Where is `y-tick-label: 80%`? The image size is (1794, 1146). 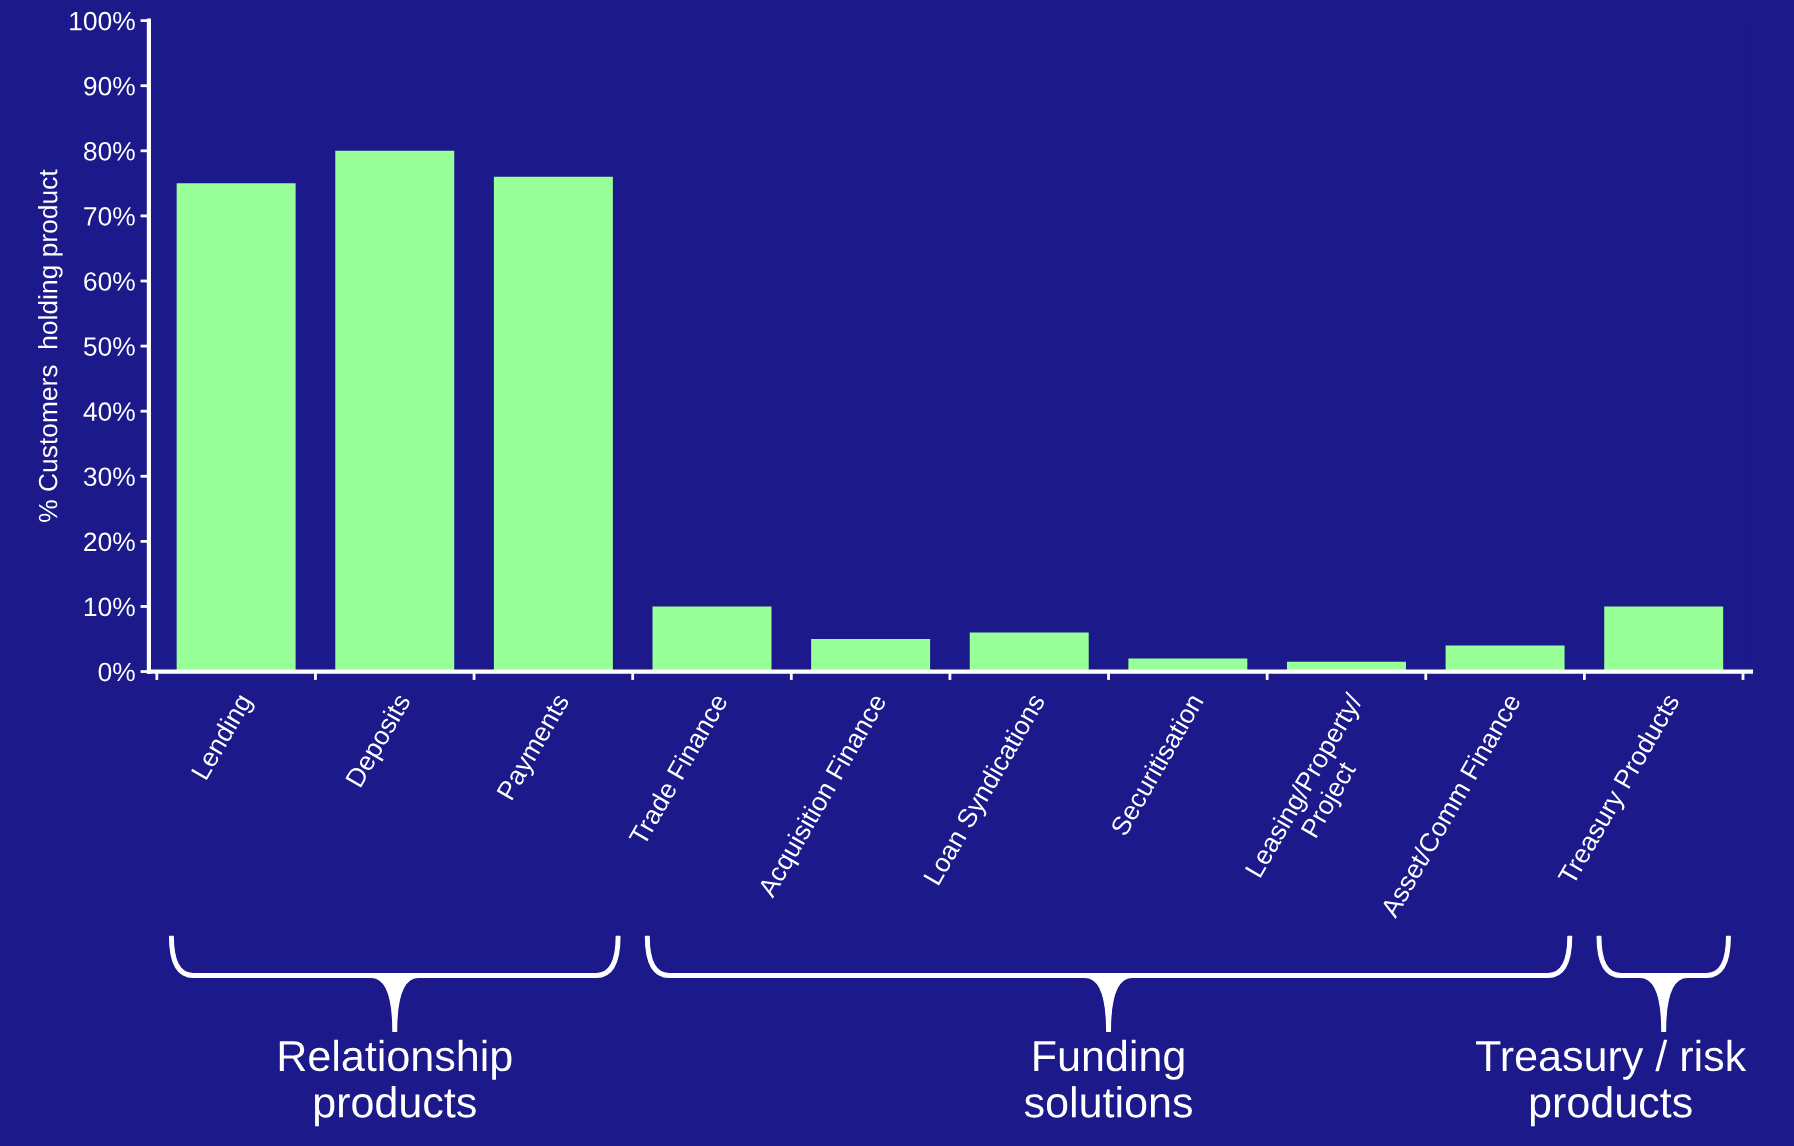 y-tick-label: 80% is located at coordinates (109, 151).